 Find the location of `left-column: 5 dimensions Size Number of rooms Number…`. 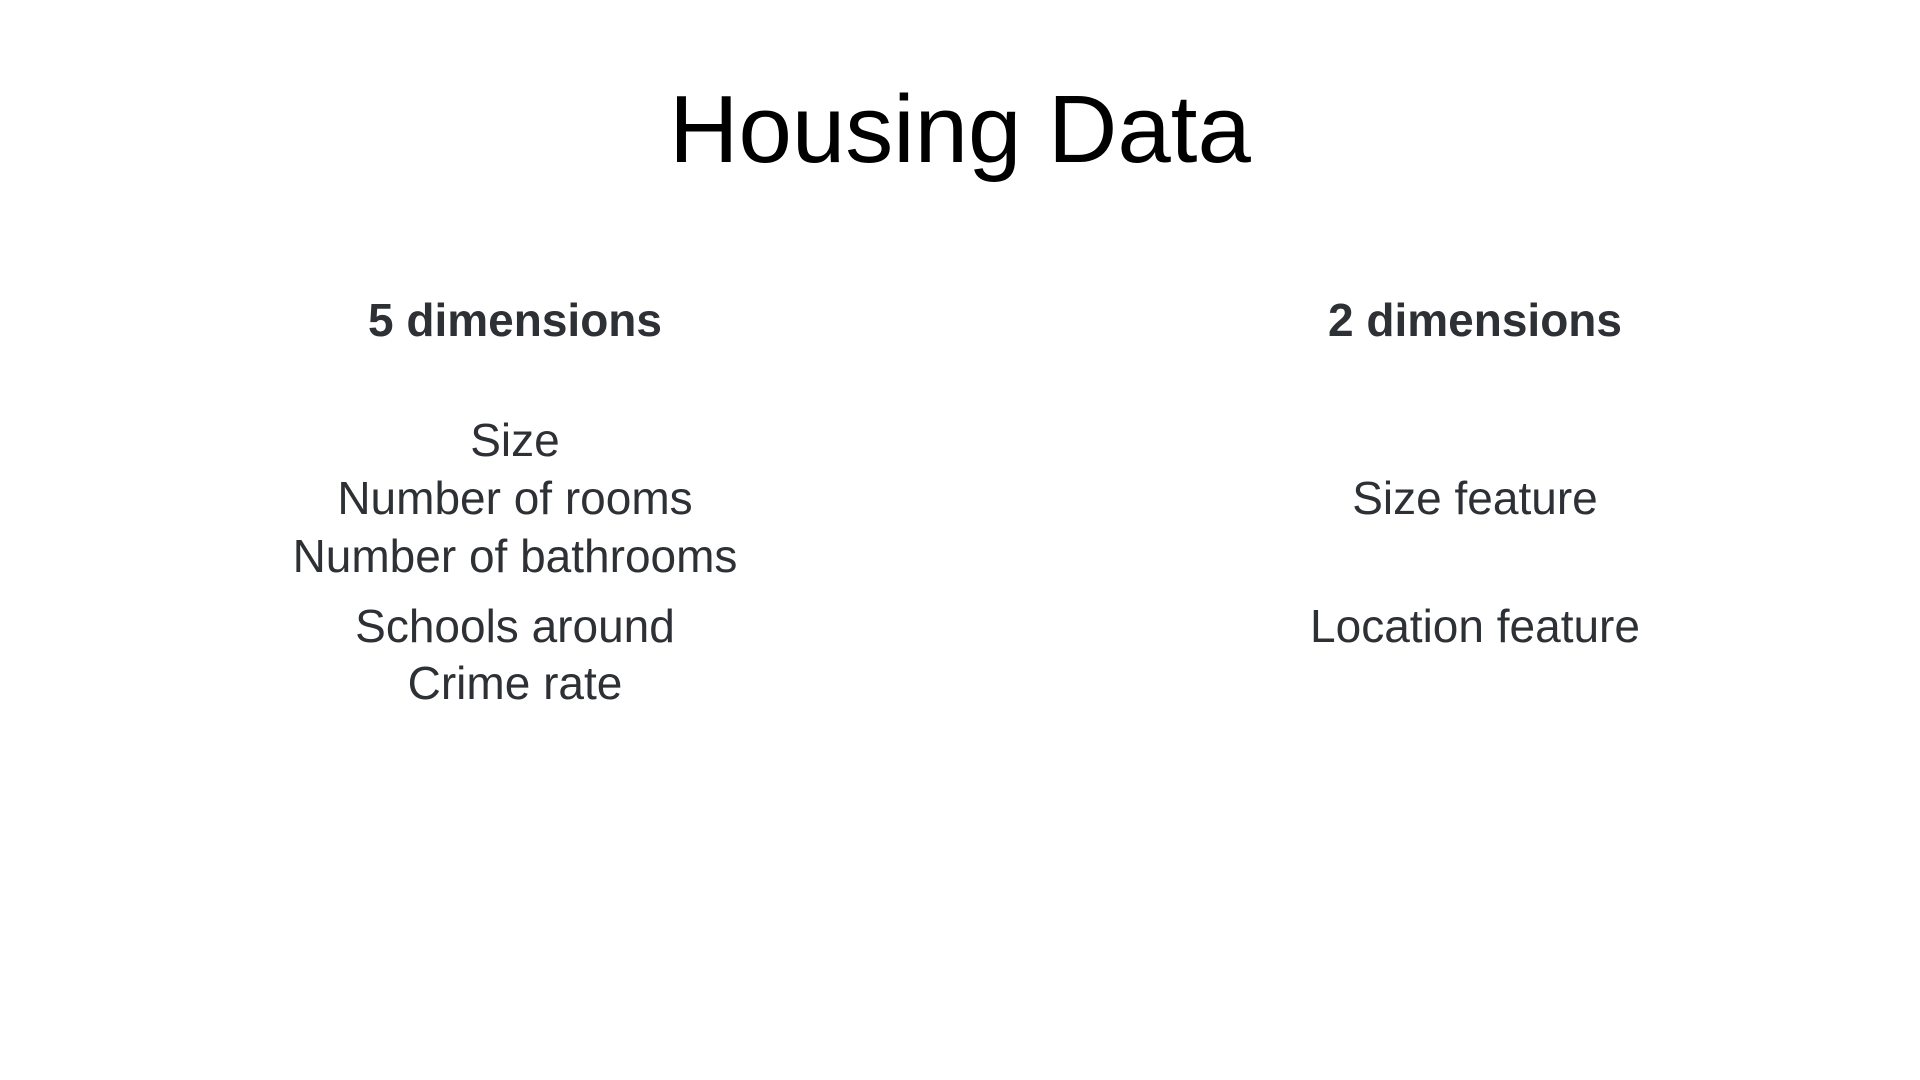

left-column: 5 dimensions Size Number of rooms Number… is located at coordinates (515, 499).